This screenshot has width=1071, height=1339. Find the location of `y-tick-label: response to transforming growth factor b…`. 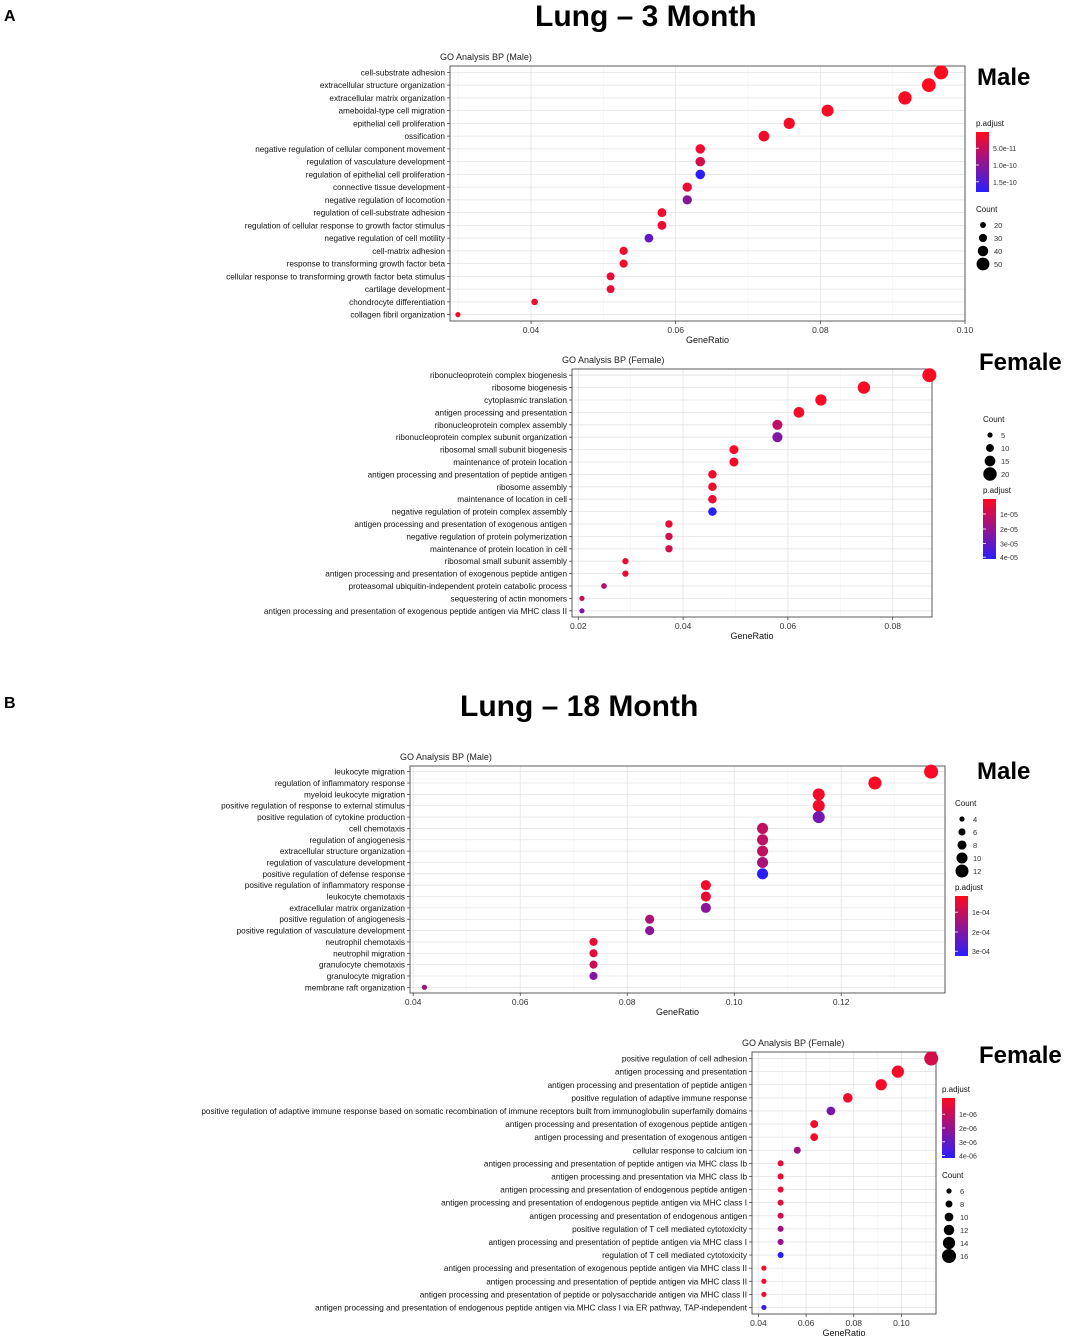

y-tick-label: response to transforming growth factor b… is located at coordinates (366, 264).